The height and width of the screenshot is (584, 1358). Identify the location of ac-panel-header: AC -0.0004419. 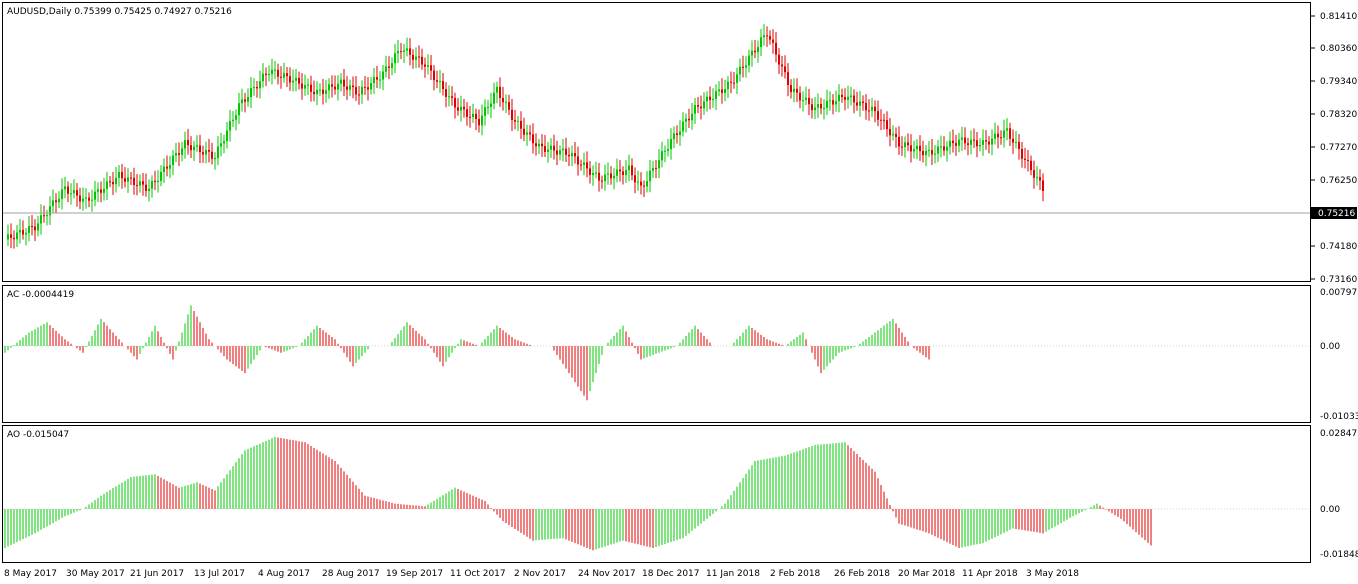
(40, 295).